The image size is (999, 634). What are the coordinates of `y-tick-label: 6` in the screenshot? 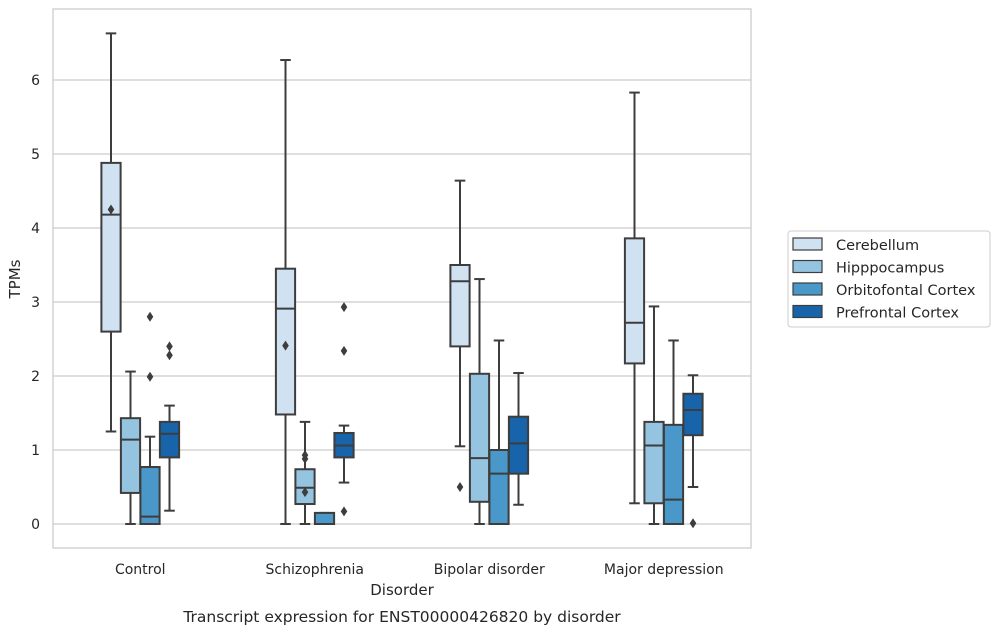 It's located at (35, 81).